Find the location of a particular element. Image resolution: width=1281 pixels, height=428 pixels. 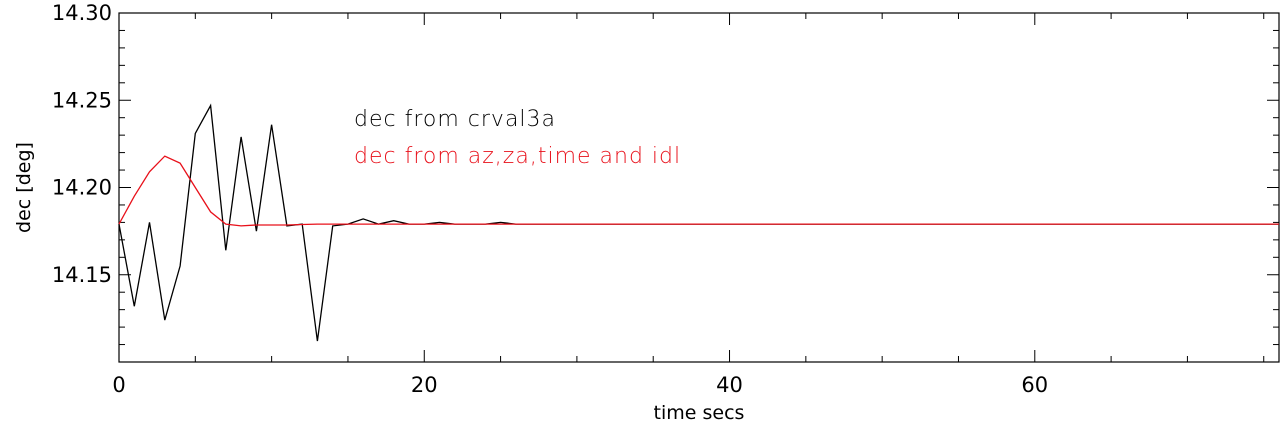

x-tick-label: 60 is located at coordinates (1034, 385).